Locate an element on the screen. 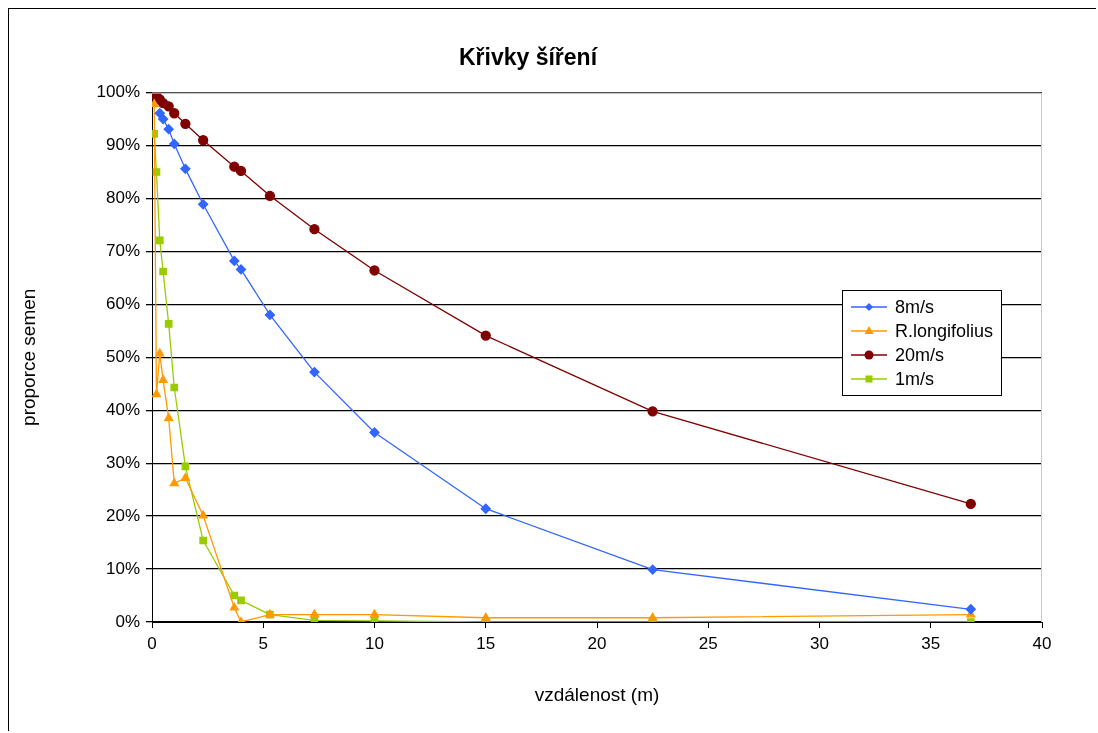 The width and height of the screenshot is (1098, 733). y-tick-label: 10% is located at coordinates (122, 568).